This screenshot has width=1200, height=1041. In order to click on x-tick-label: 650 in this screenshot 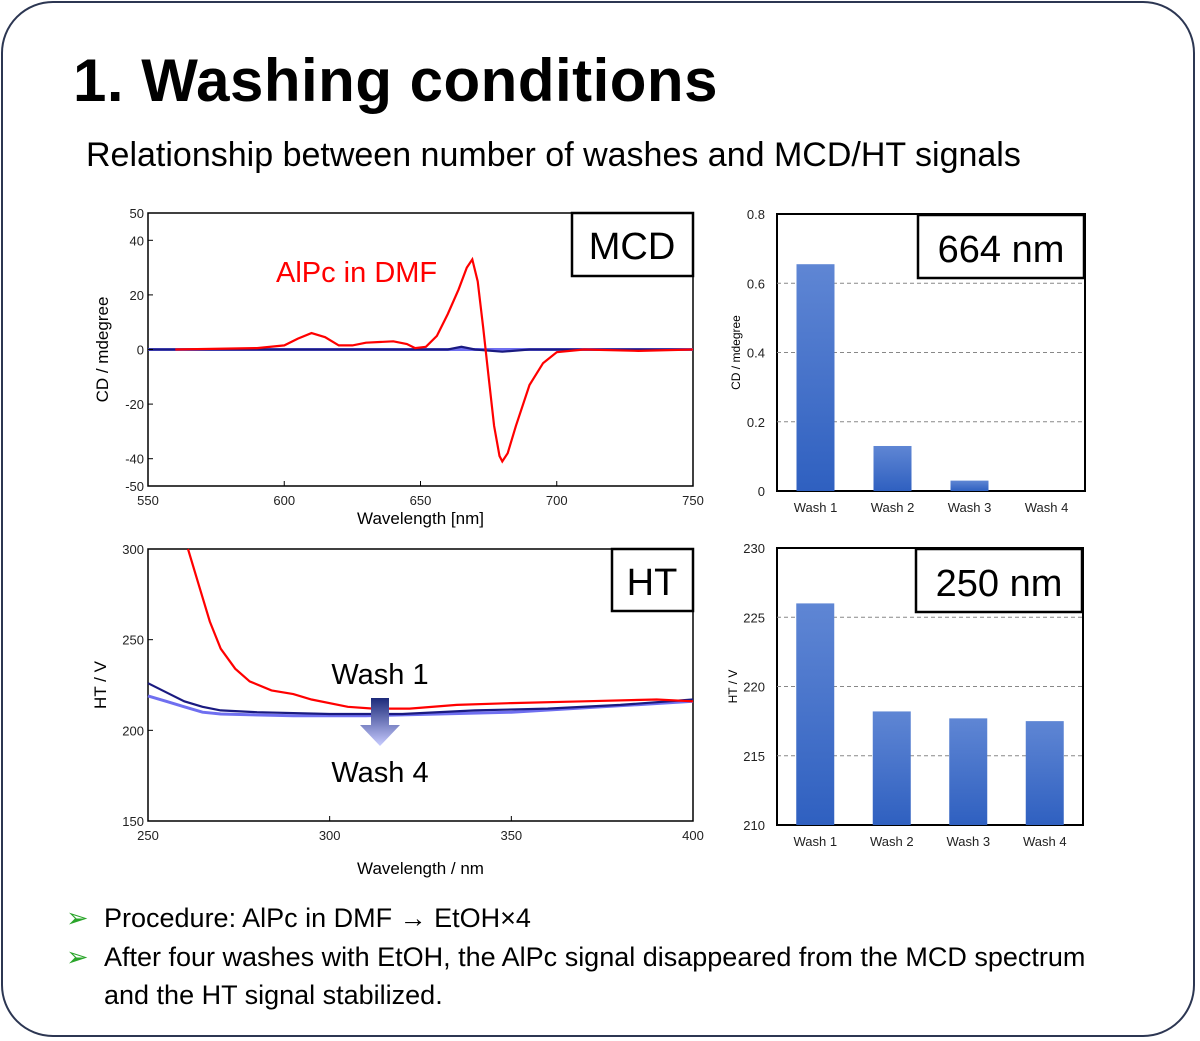, I will do `click(421, 500)`.